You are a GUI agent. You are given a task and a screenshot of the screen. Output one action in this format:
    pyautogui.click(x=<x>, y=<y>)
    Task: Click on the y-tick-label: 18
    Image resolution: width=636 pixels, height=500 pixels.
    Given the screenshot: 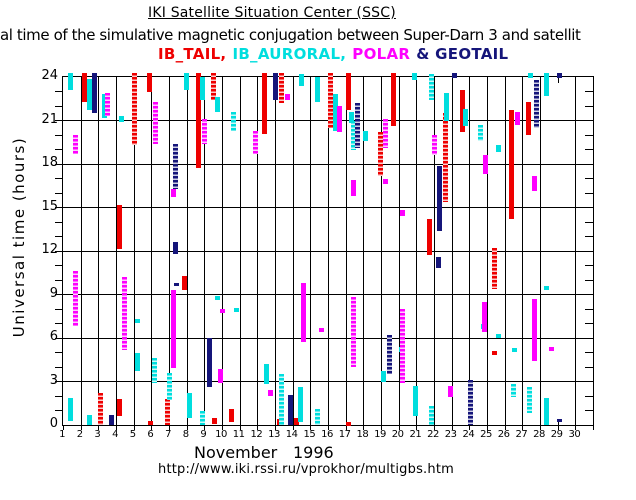 What is the action you would take?
    pyautogui.click(x=49, y=162)
    